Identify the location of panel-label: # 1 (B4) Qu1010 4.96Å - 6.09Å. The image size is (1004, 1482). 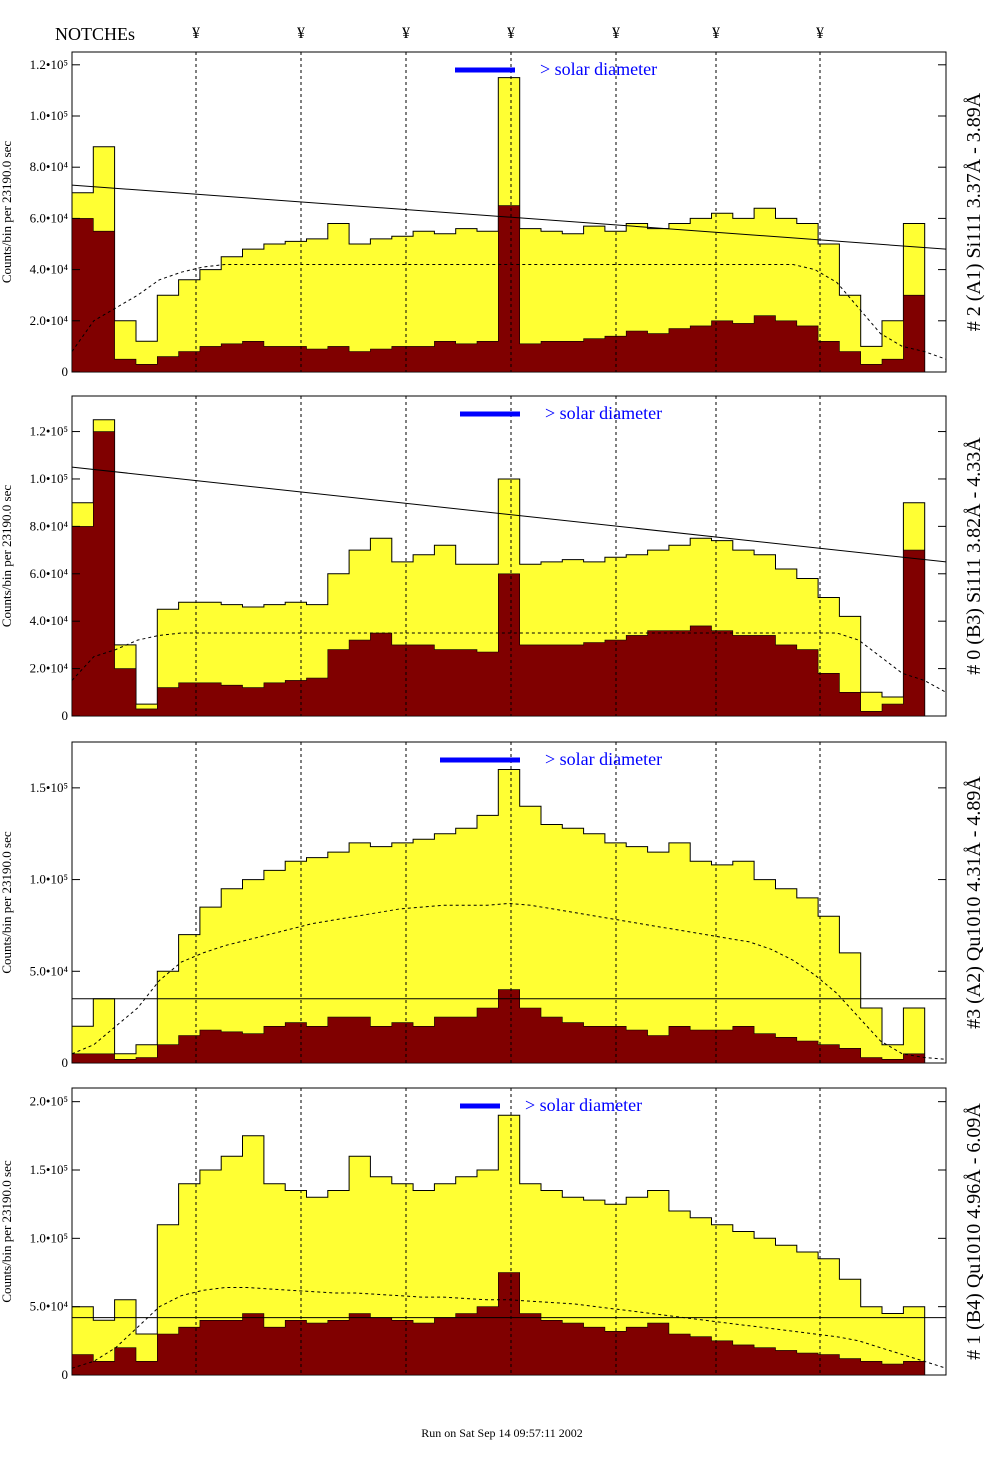
(974, 1231).